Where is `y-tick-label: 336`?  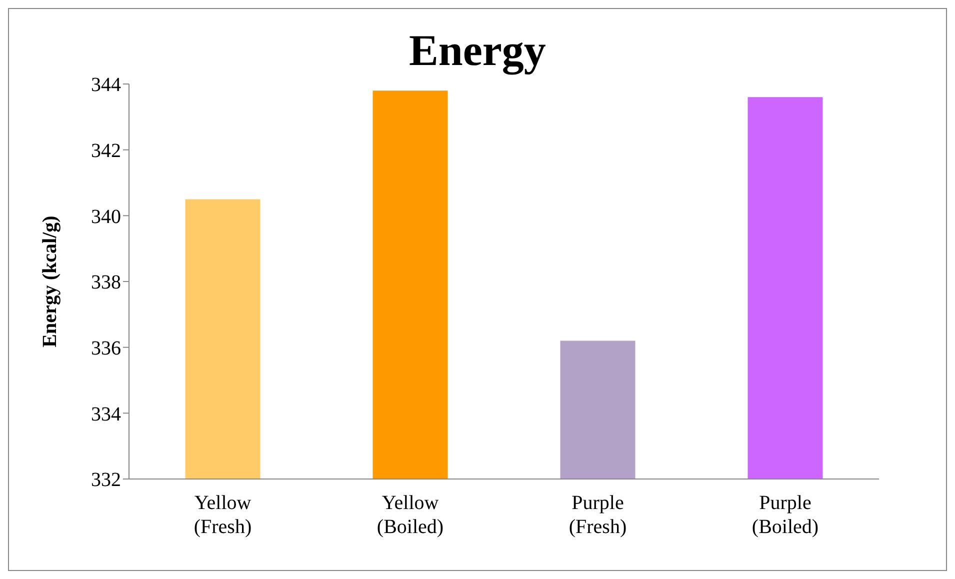 y-tick-label: 336 is located at coordinates (106, 348).